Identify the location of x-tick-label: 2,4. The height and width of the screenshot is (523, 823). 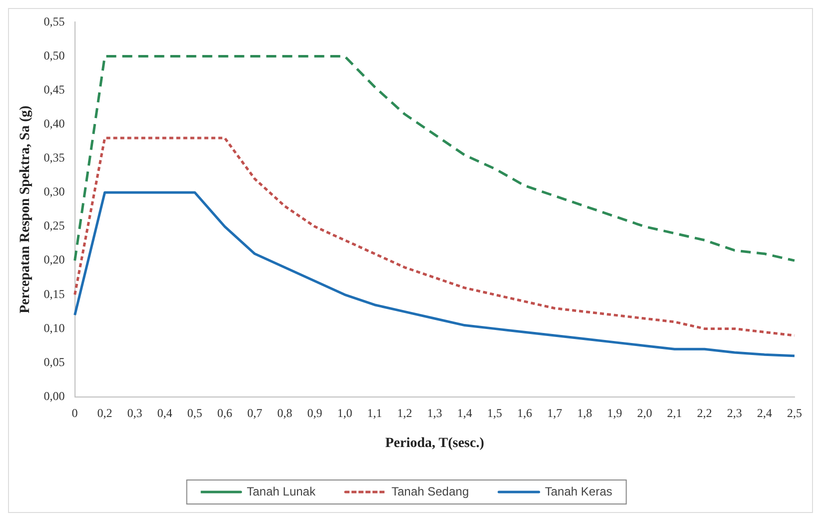
(764, 413).